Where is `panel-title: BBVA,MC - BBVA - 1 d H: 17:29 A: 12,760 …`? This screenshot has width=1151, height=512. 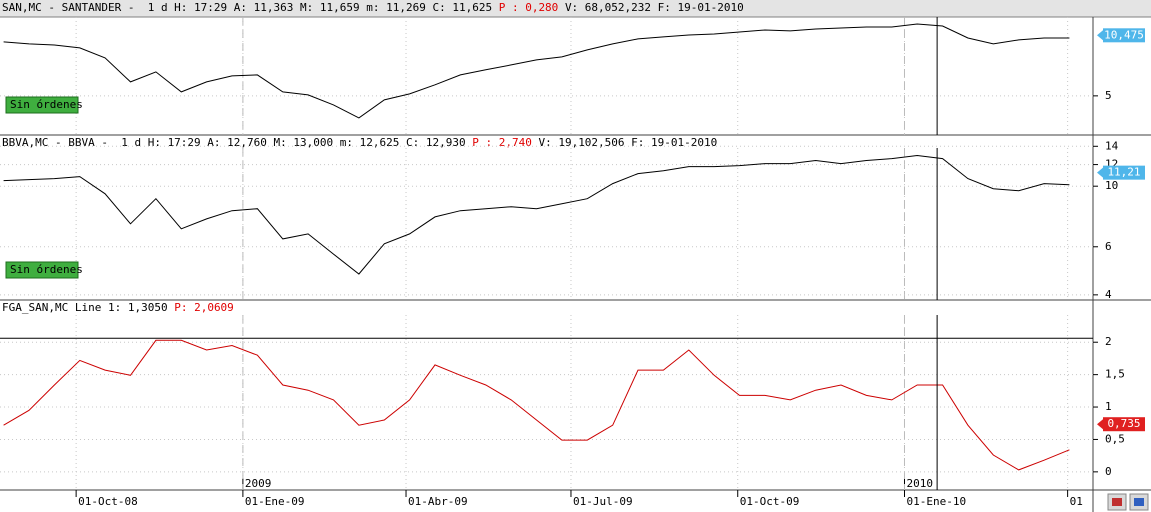 panel-title: BBVA,MC - BBVA - 1 d H: 17:29 A: 12,760 … is located at coordinates (359, 142).